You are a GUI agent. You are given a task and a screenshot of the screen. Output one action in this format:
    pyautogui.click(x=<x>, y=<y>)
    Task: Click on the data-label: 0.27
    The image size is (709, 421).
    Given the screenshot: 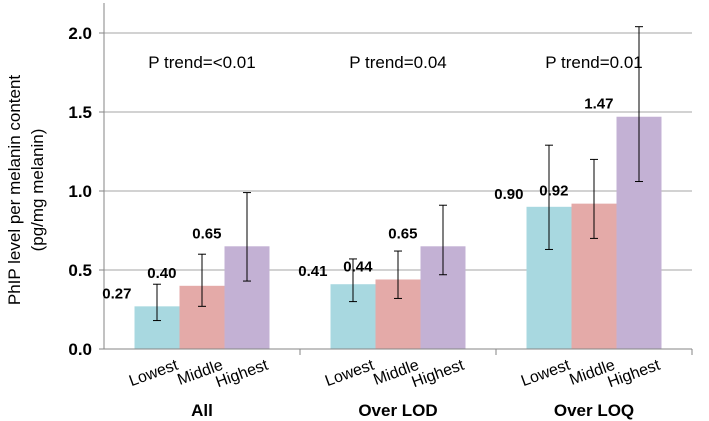 What is the action you would take?
    pyautogui.click(x=116, y=293)
    